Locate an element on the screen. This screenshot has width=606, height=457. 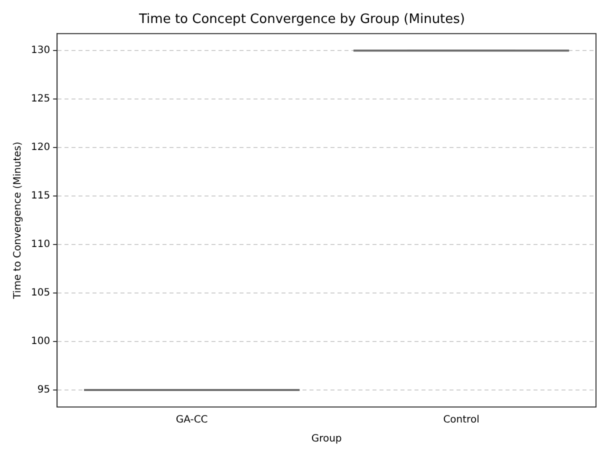
y-tick-label: 120 is located at coordinates (40, 148).